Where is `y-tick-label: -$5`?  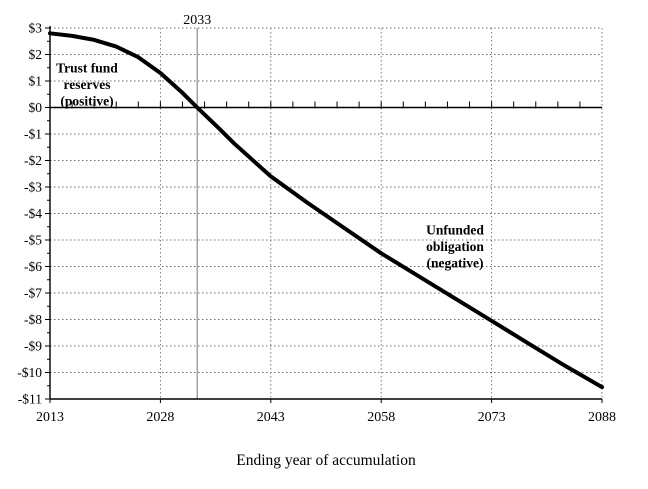 y-tick-label: -$5 is located at coordinates (33, 240).